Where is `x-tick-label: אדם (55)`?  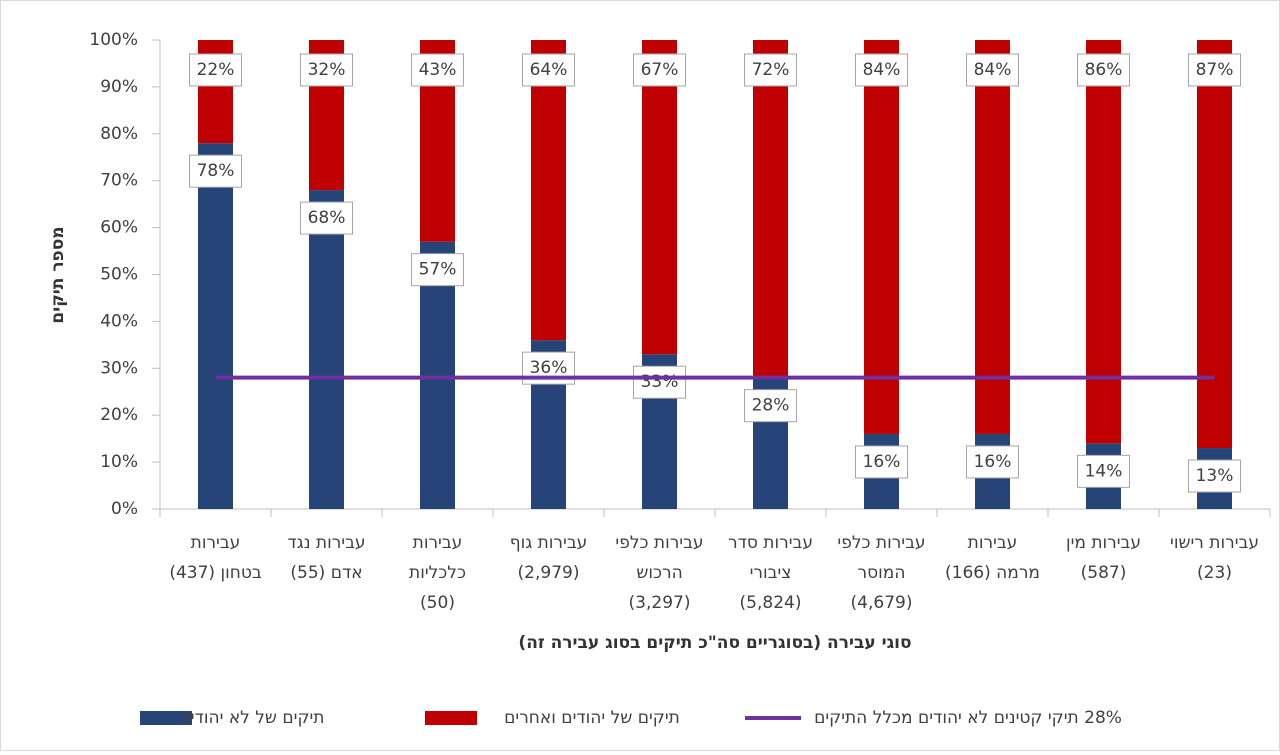
x-tick-label: אדם (55) is located at coordinates (326, 573).